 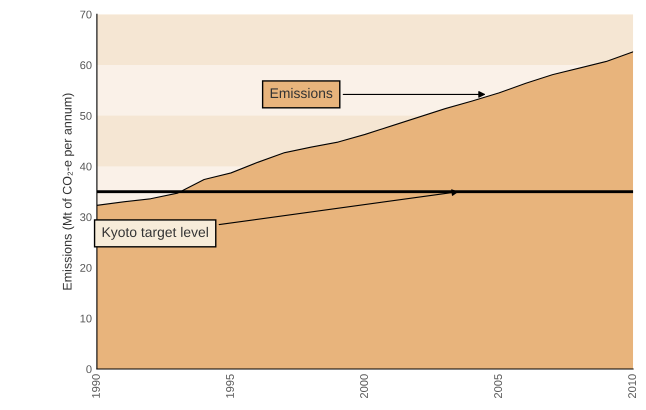 I want to click on x-tick-label: 1995, so click(x=230, y=386).